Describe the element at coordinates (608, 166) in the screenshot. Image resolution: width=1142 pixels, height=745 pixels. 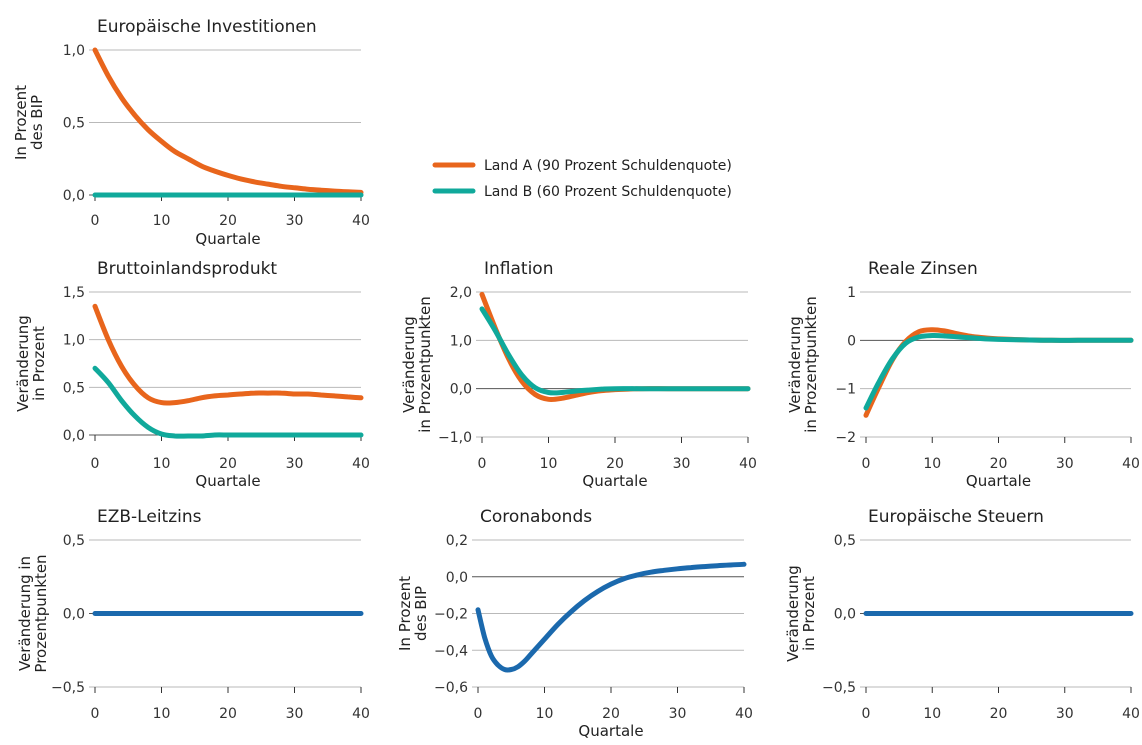
I see `legend-label-land-a: Land A (90 Prozent Schuldenquote)` at that location.